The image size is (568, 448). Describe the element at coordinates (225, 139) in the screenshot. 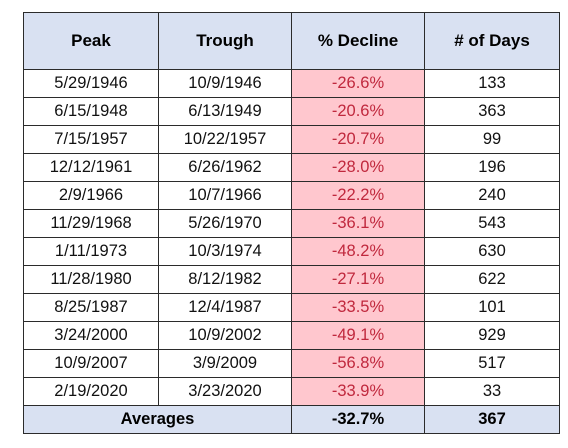

I see `trough-date-cell: 10/22/1957` at that location.